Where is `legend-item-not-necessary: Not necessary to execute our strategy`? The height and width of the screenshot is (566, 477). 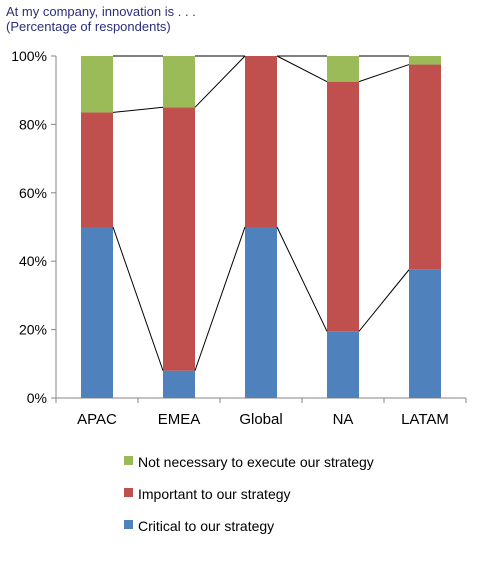 legend-item-not-necessary: Not necessary to execute our strategy is located at coordinates (294, 462).